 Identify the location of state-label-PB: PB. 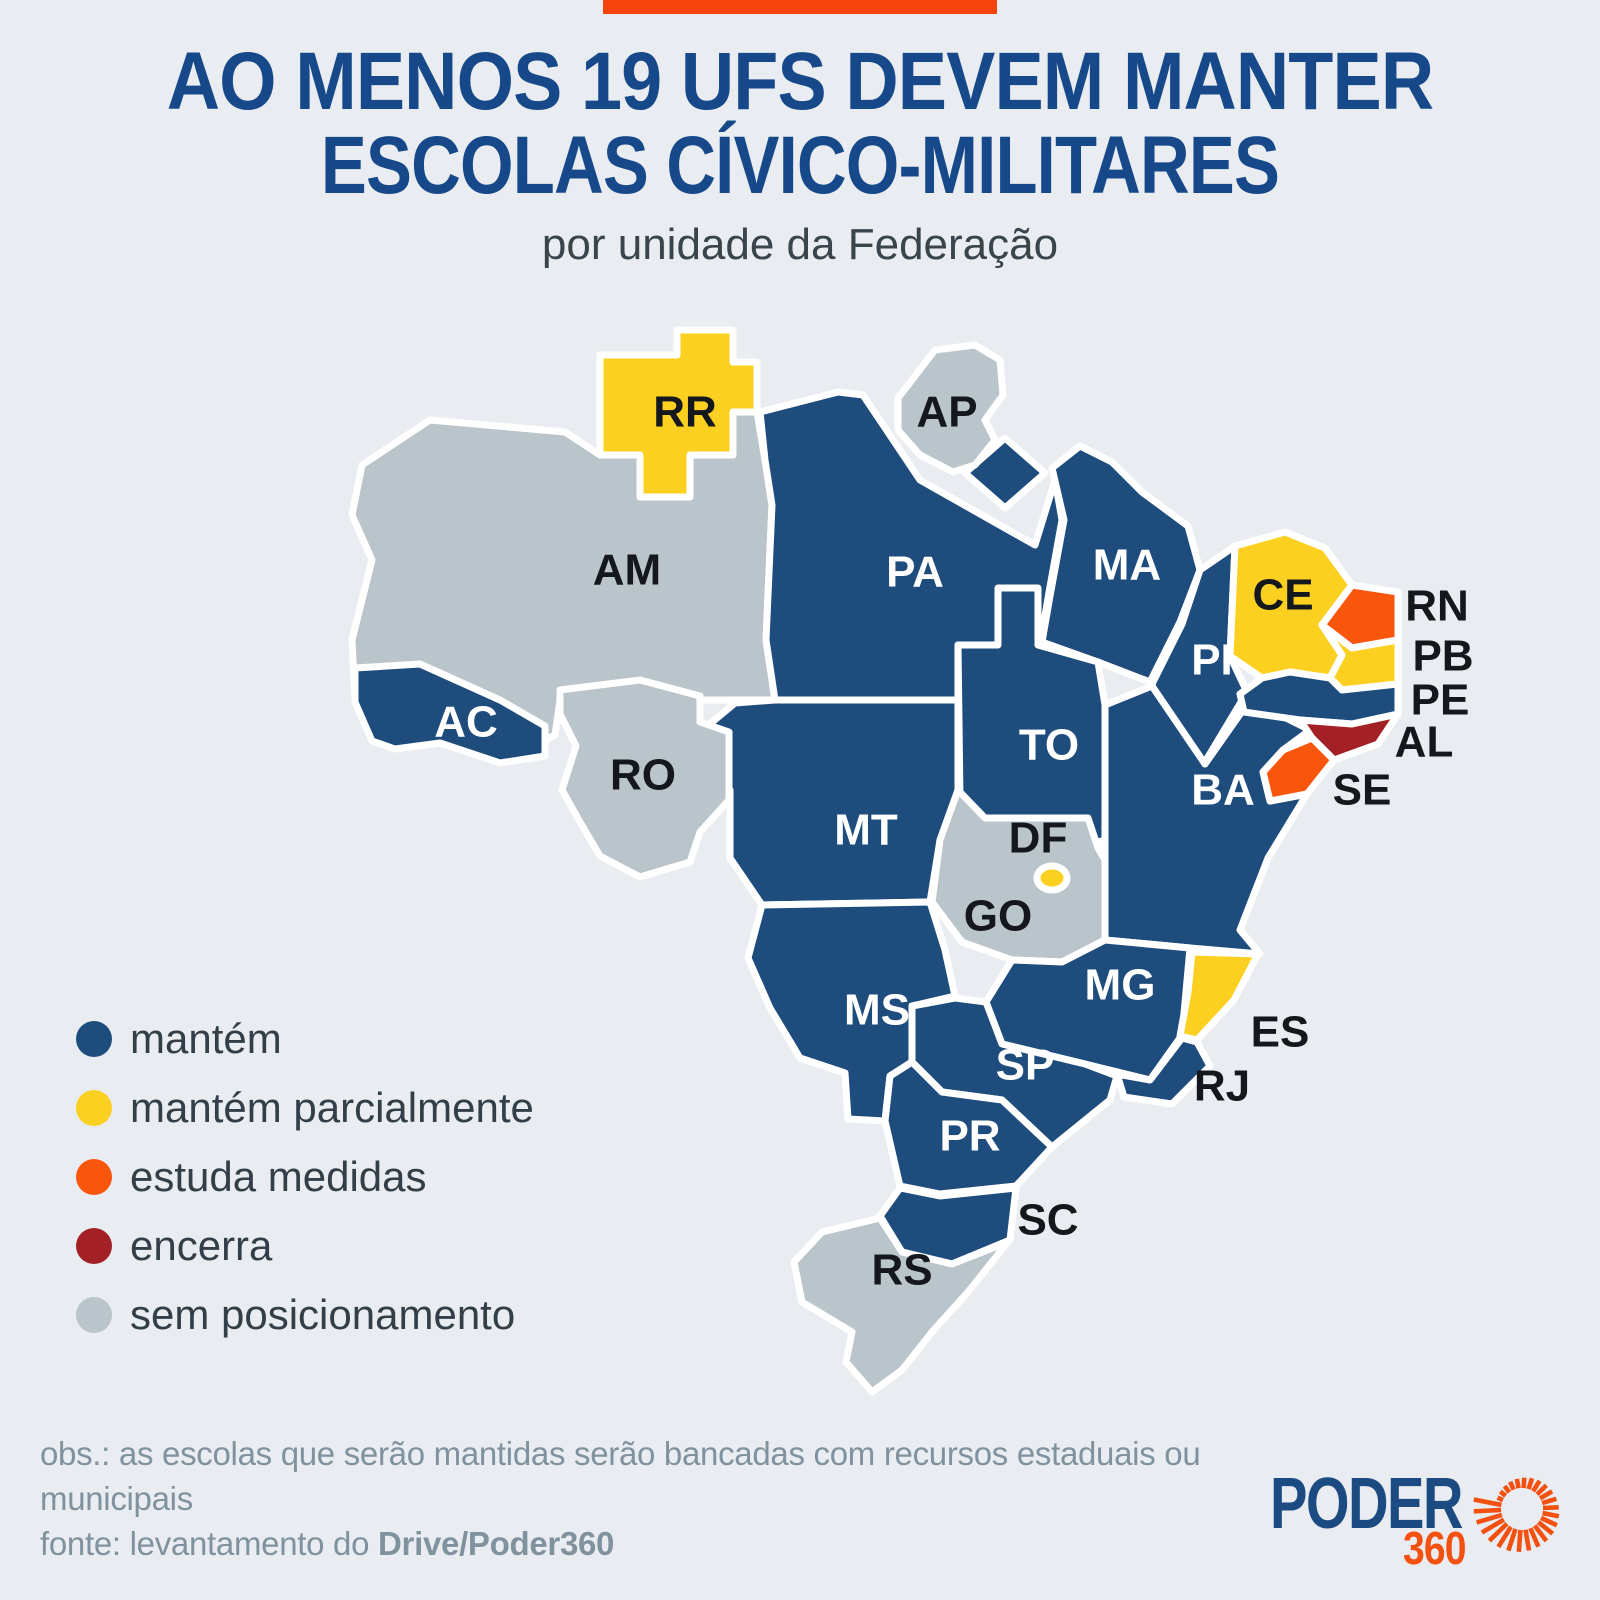
(1442, 656).